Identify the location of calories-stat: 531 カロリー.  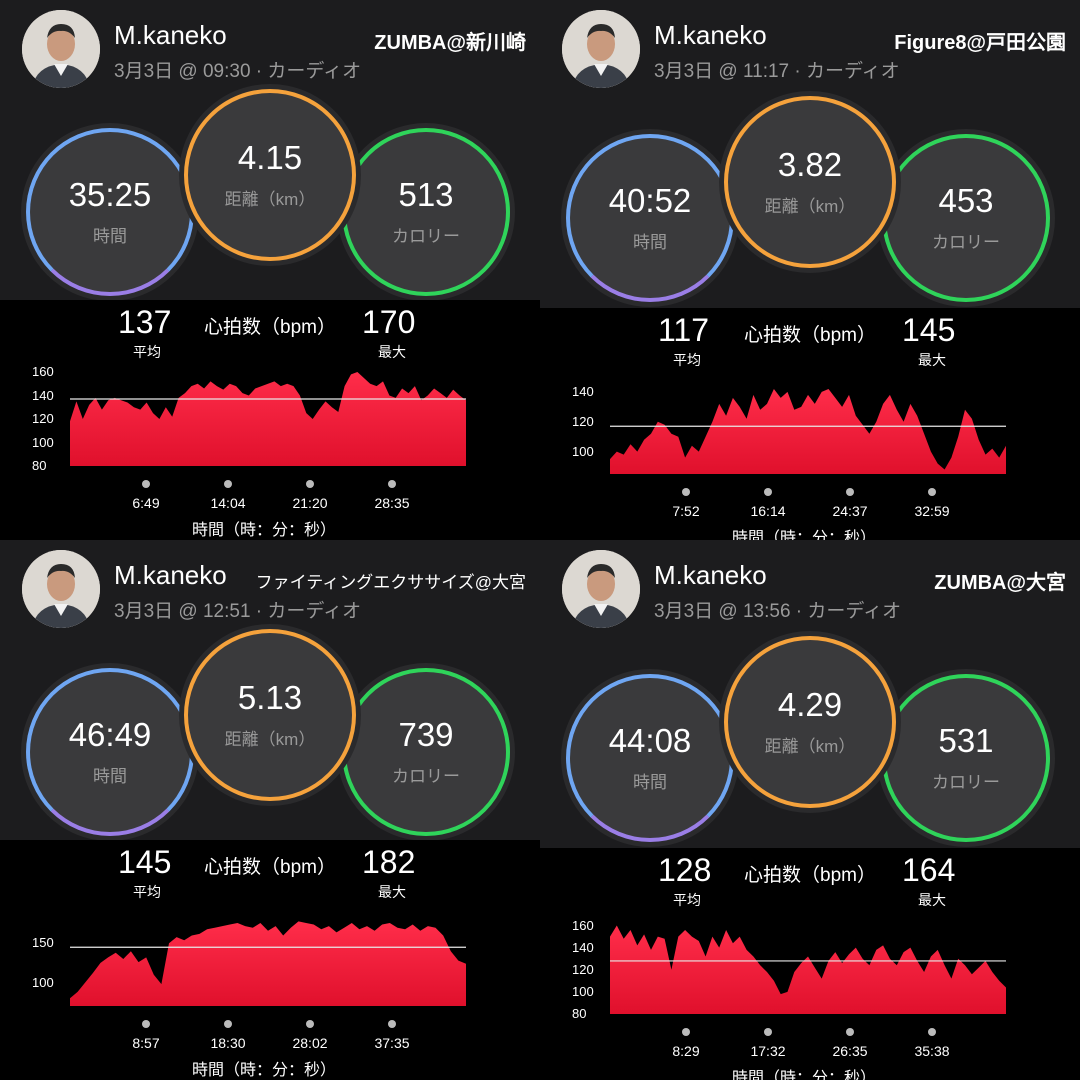
(966, 758).